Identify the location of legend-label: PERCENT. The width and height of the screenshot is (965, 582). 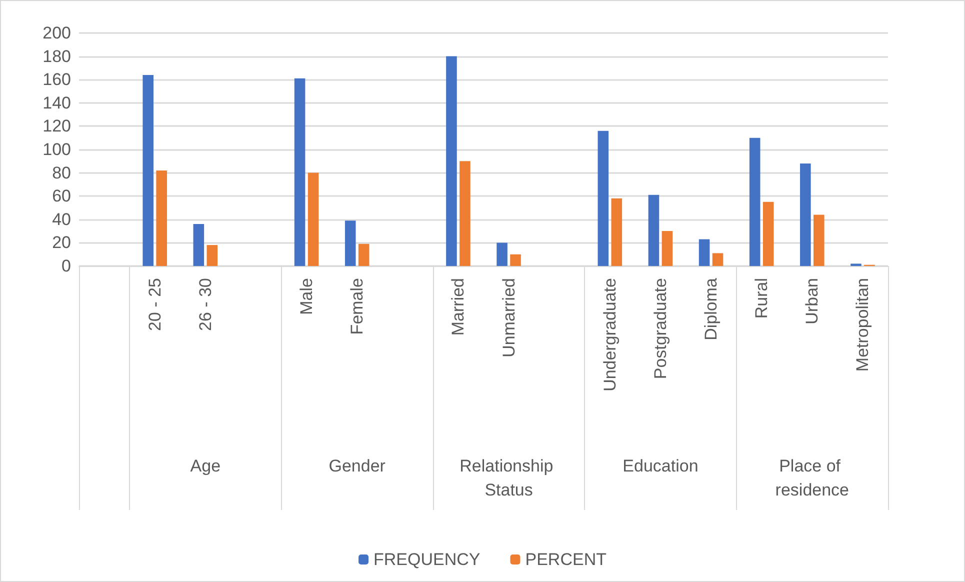
(565, 559).